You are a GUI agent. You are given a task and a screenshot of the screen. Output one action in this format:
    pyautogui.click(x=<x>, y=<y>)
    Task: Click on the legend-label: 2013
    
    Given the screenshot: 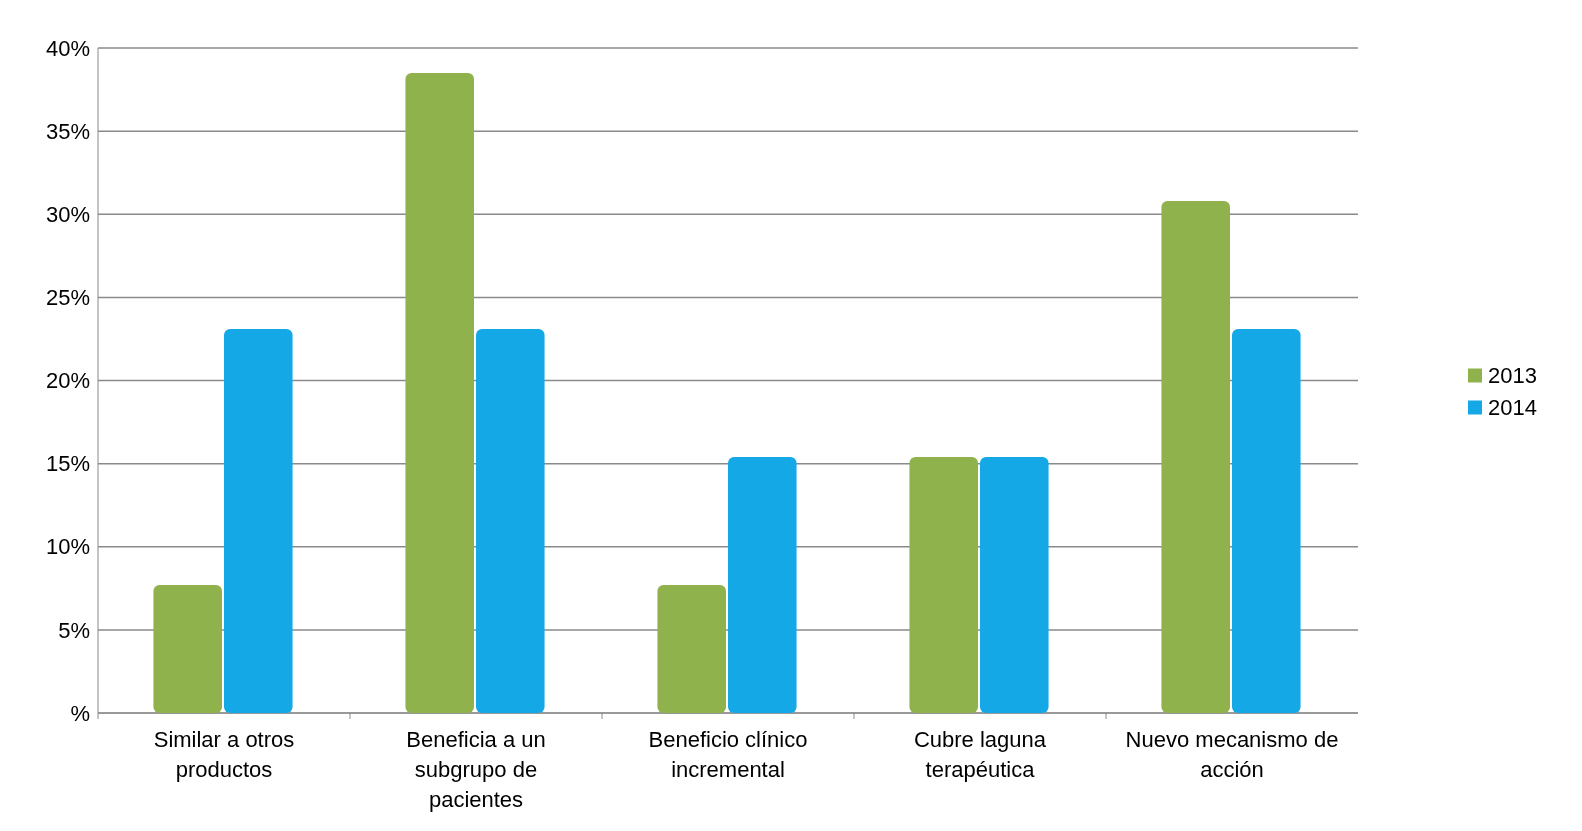 What is the action you would take?
    pyautogui.click(x=1512, y=376)
    